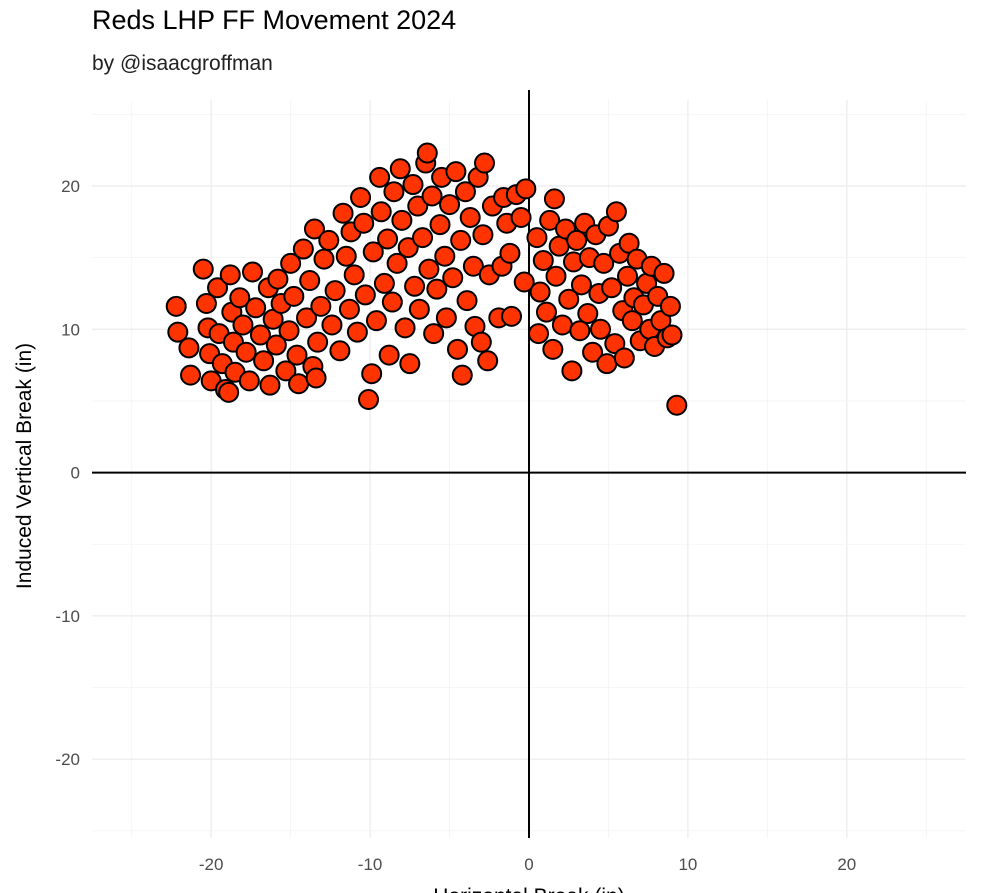 Image resolution: width=982 pixels, height=893 pixels. What do you see at coordinates (528, 889) in the screenshot?
I see `x-axis-title: Horizontal Break (in)` at bounding box center [528, 889].